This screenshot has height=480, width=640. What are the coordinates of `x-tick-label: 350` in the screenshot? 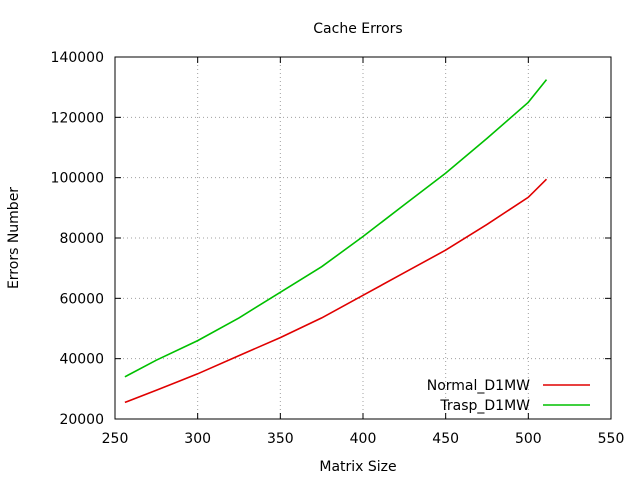 It's located at (280, 439).